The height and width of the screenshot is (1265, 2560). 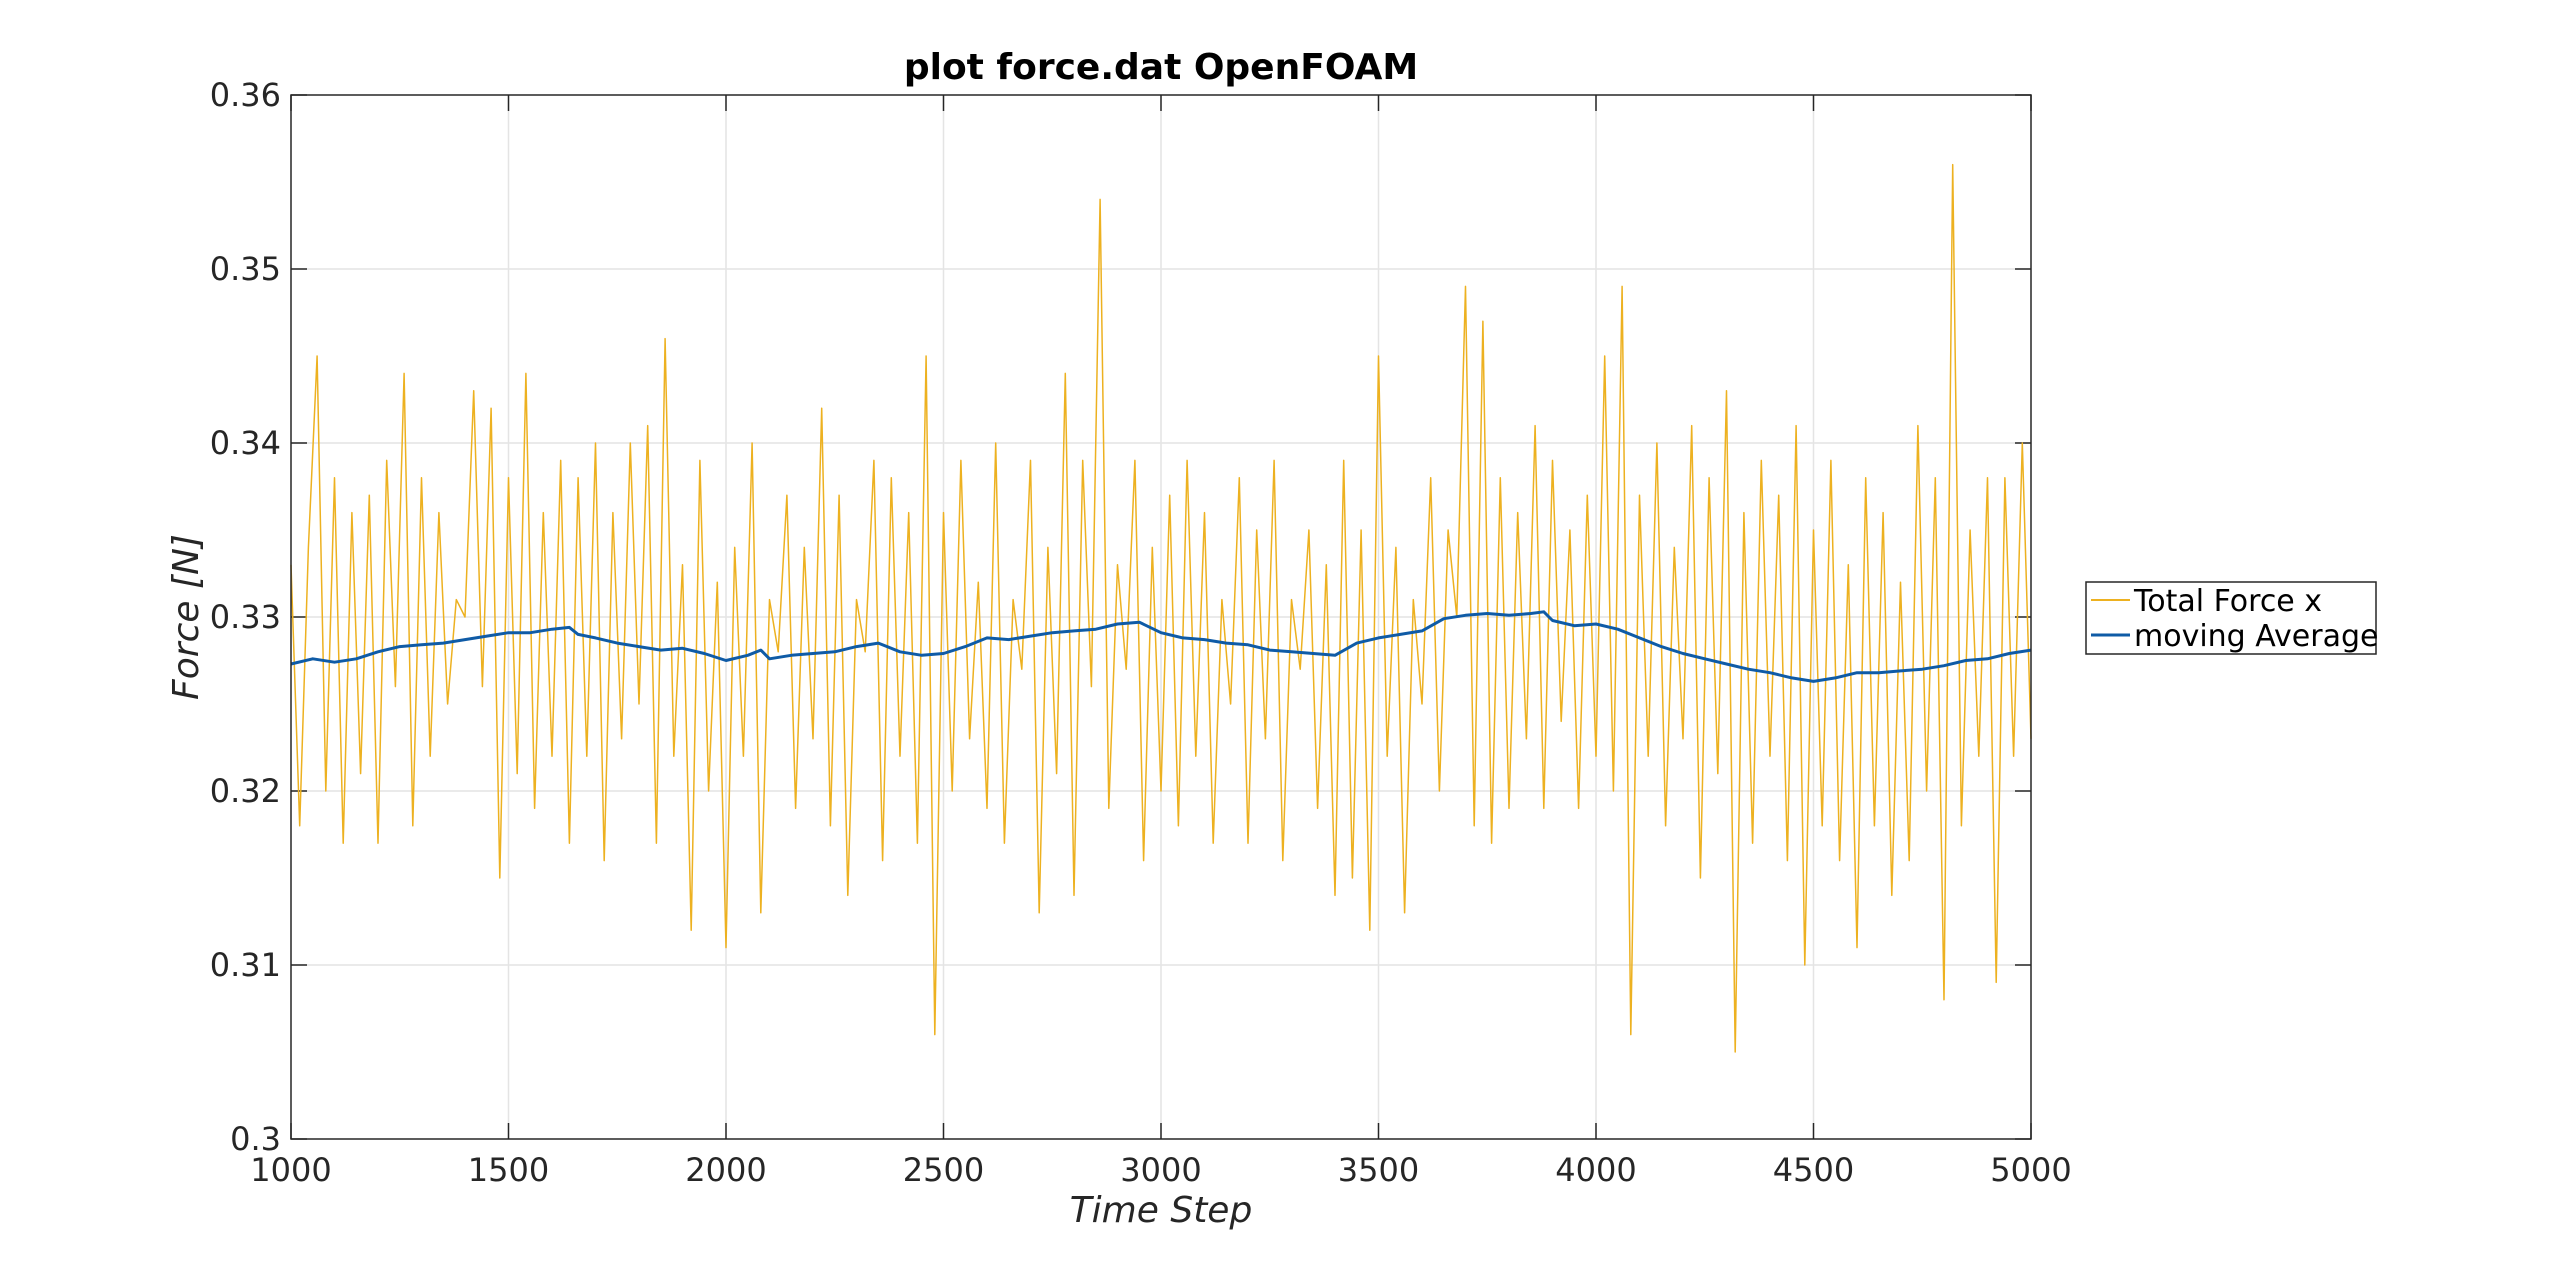 What do you see at coordinates (245, 269) in the screenshot?
I see `y-tick-label: 0.35` at bounding box center [245, 269].